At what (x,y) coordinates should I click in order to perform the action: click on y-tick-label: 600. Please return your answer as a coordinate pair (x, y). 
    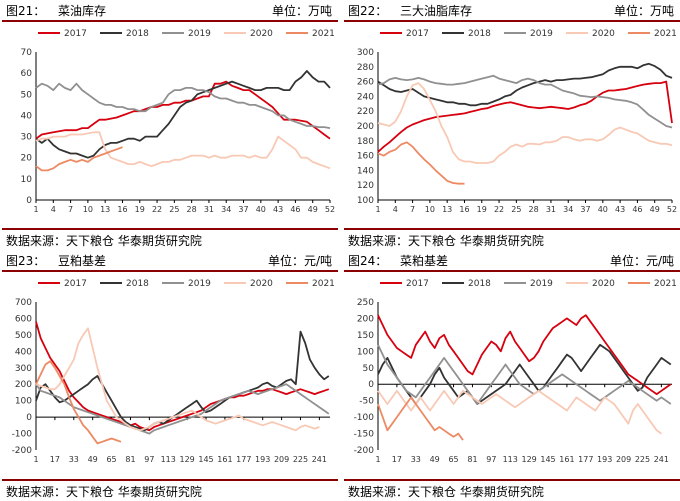
    Looking at the image, I should click on (23, 319).